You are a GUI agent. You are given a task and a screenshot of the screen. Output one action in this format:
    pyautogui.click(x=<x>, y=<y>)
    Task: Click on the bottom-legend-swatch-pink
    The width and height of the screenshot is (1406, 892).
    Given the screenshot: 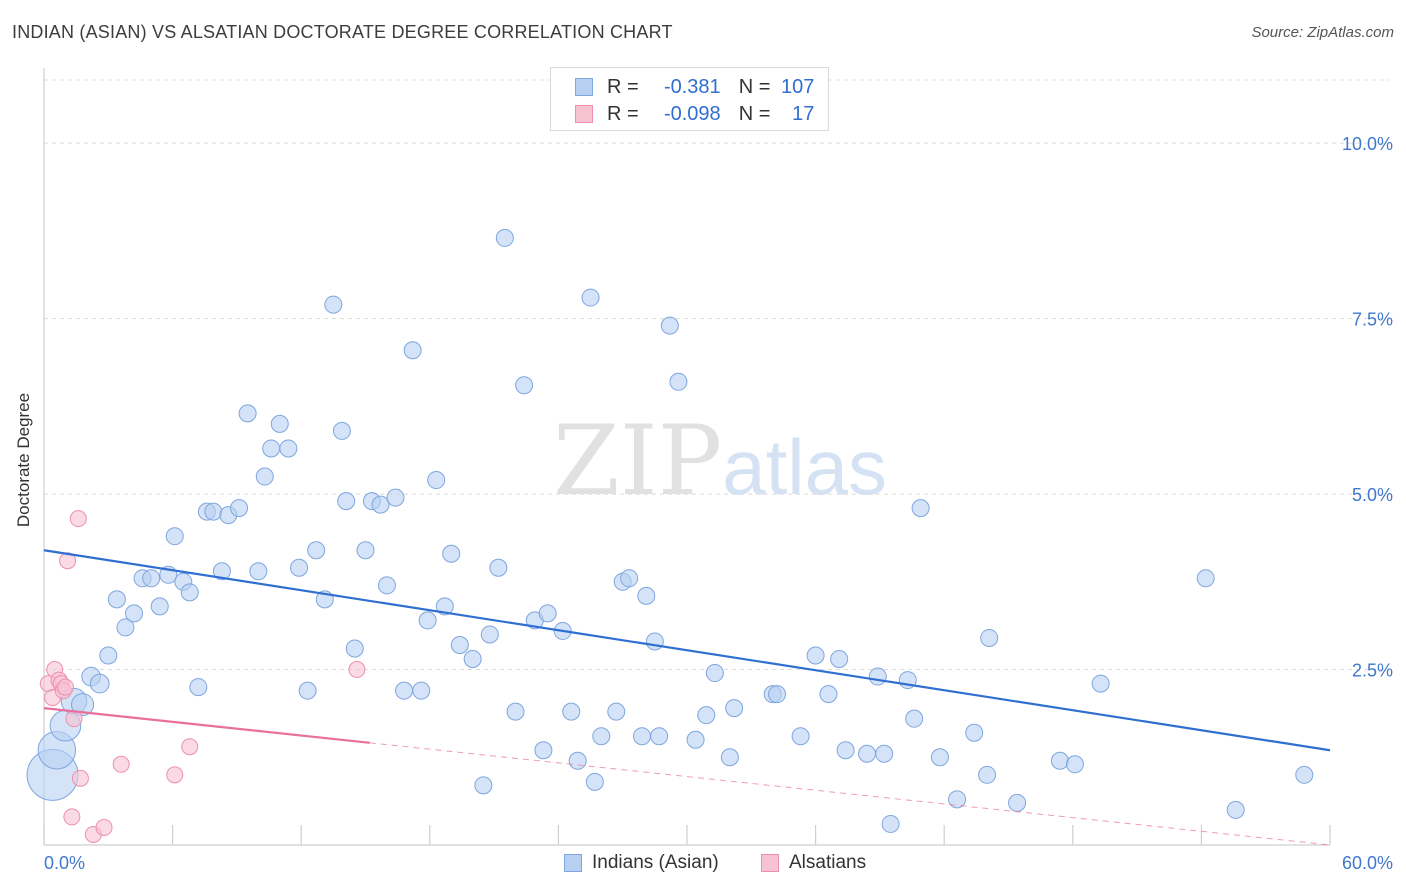 What is the action you would take?
    pyautogui.click(x=770, y=863)
    